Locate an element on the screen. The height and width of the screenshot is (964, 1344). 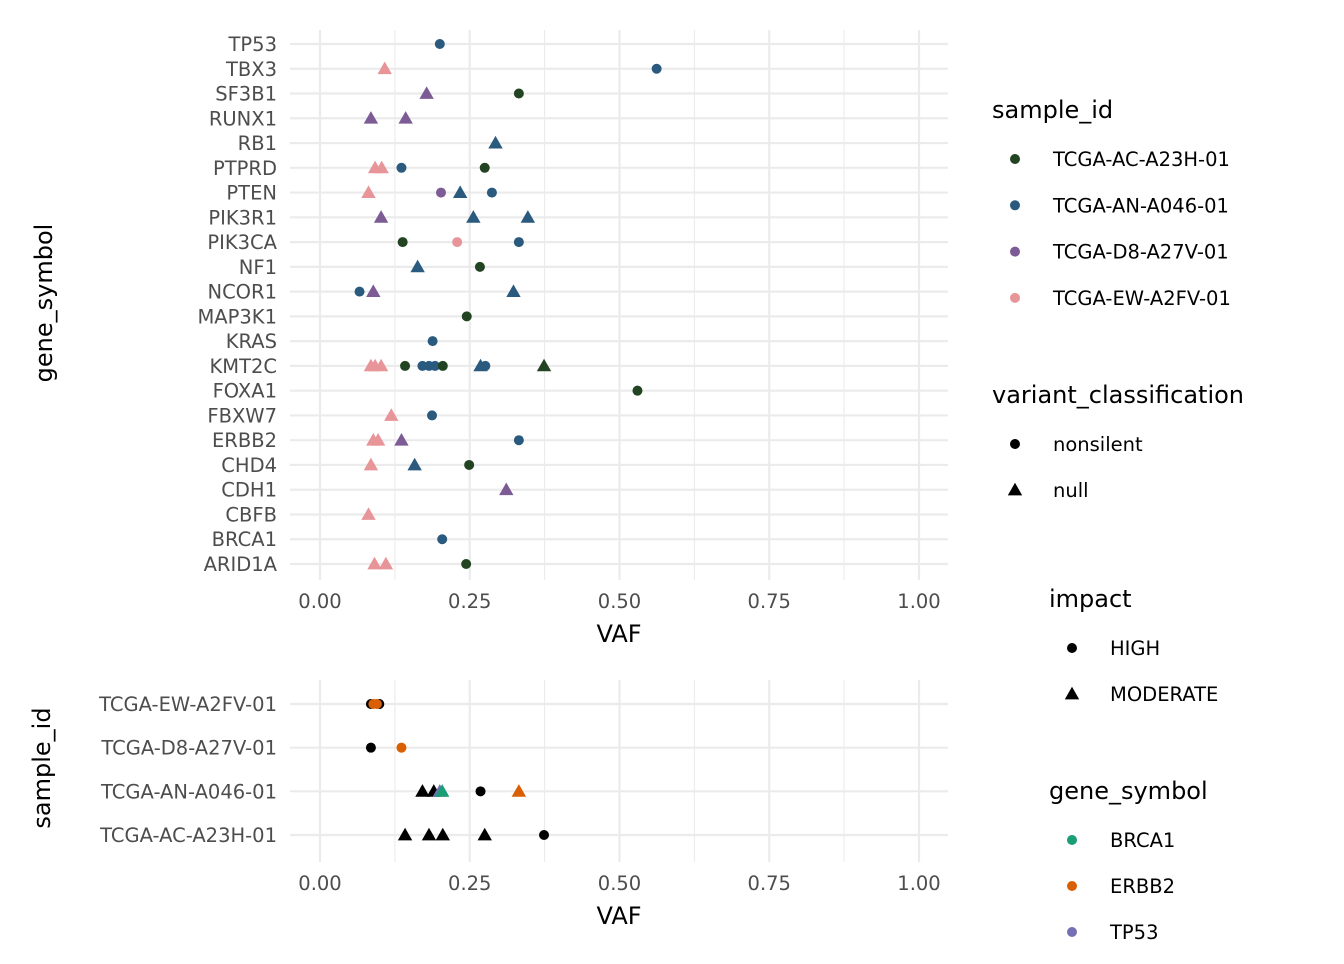
bottom-y-axis-title: sample_id is located at coordinates (42, 767).